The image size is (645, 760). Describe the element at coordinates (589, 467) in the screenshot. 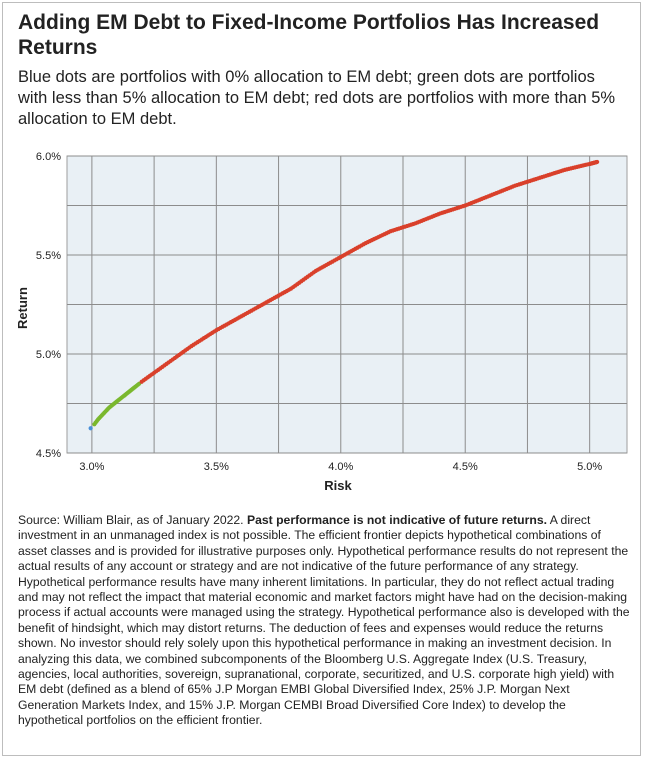

I see `x-tick-label: 5.0%` at that location.